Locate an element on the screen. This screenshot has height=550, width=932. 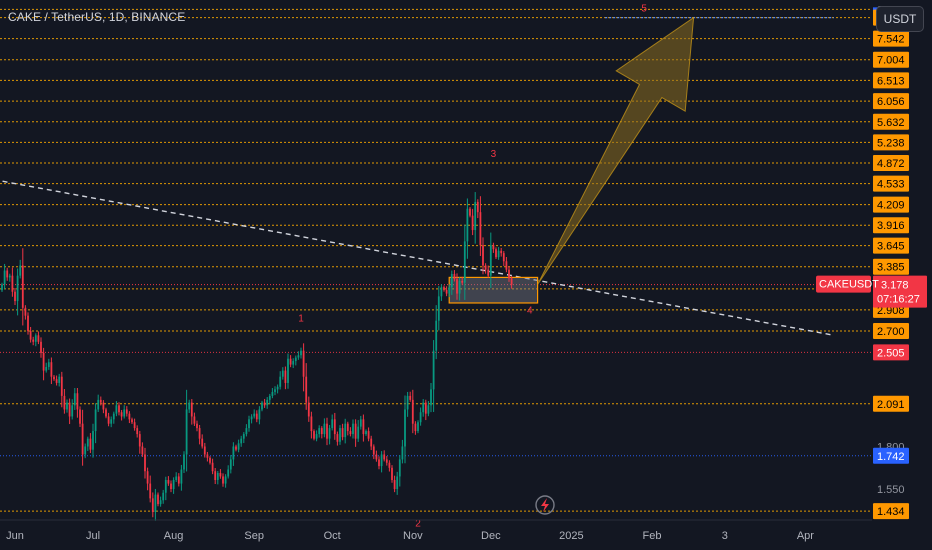
wave-label: 1 is located at coordinates (301, 319).